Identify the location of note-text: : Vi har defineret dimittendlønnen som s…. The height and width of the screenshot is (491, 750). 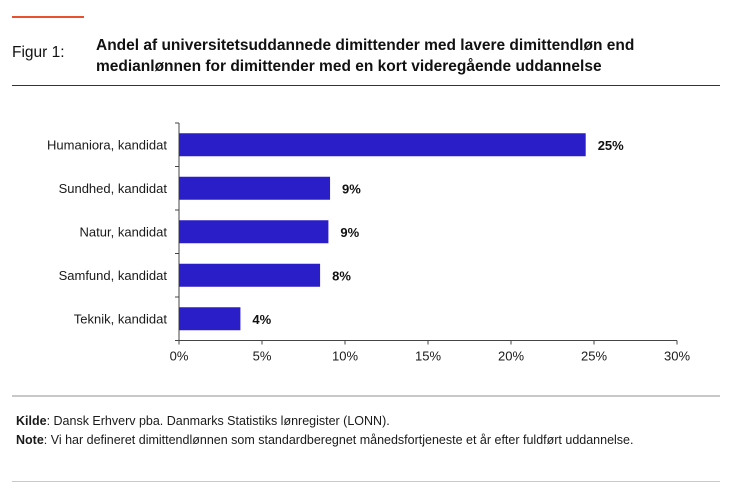
(338, 440).